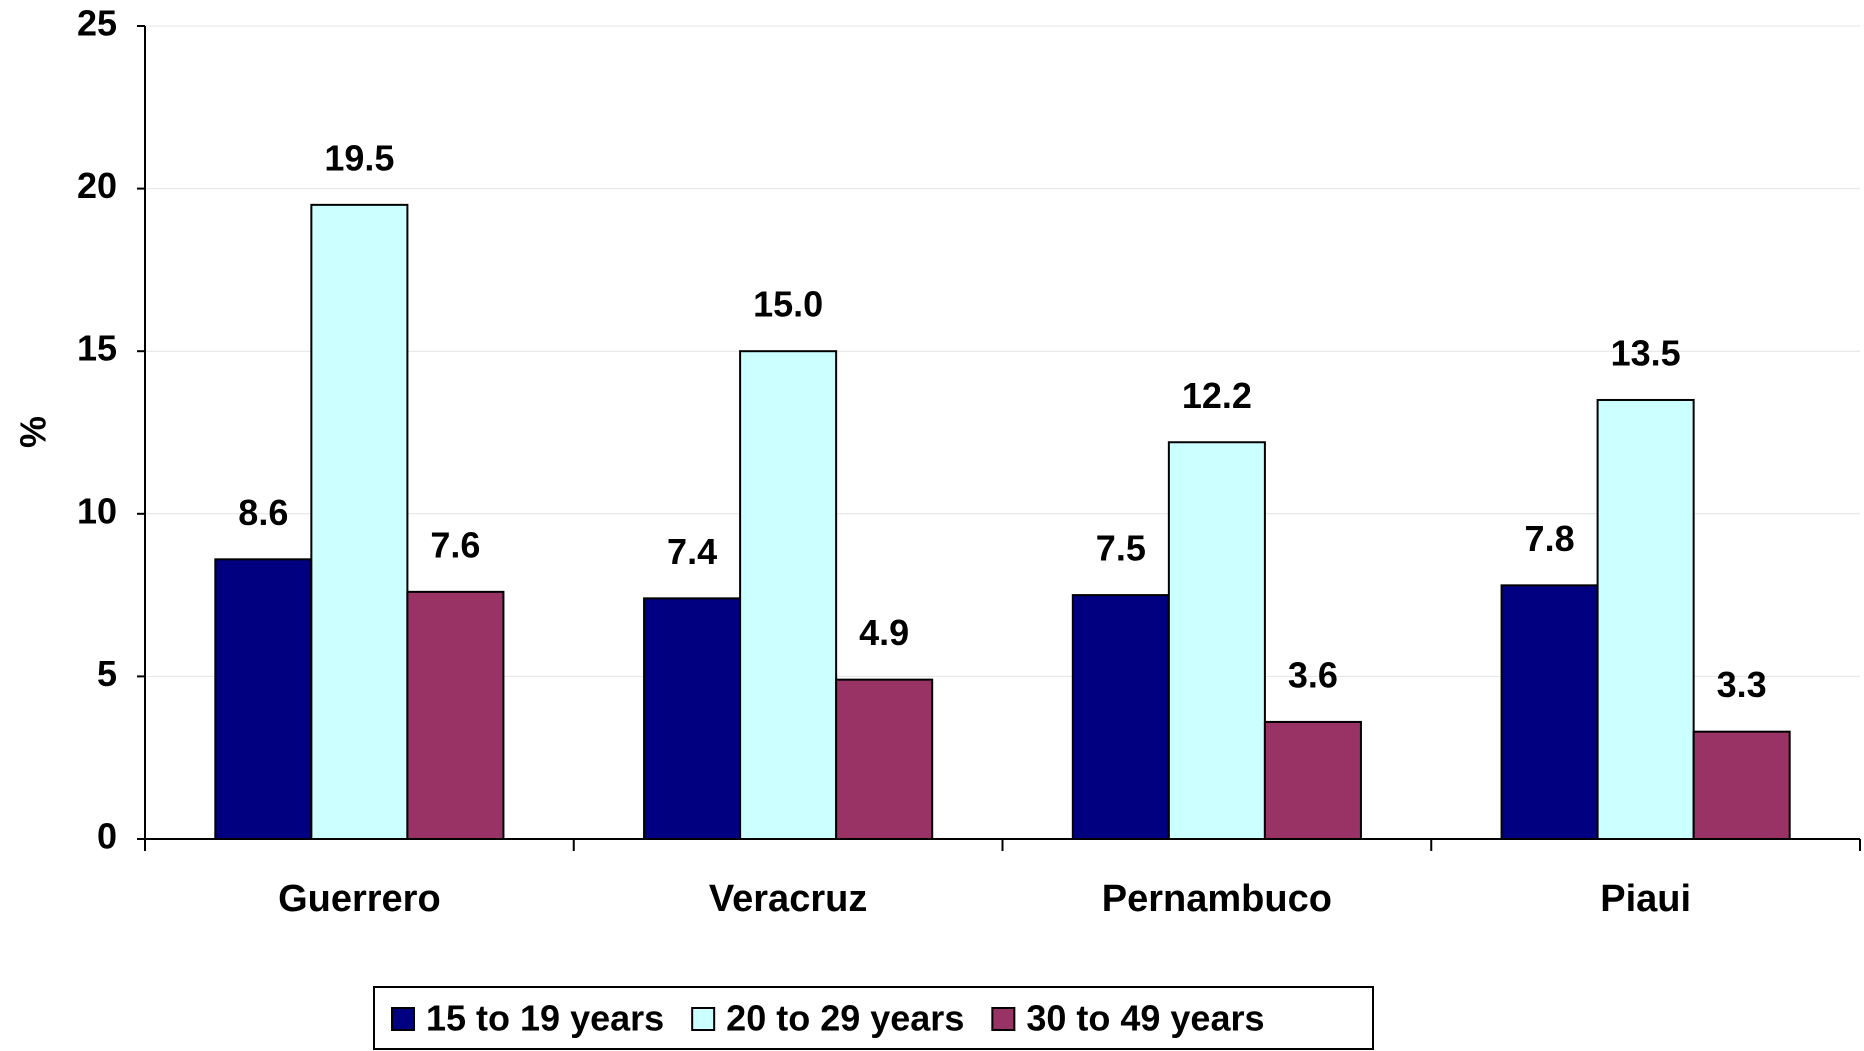 The height and width of the screenshot is (1051, 1864). I want to click on data-label: 7.5, so click(1121, 548).